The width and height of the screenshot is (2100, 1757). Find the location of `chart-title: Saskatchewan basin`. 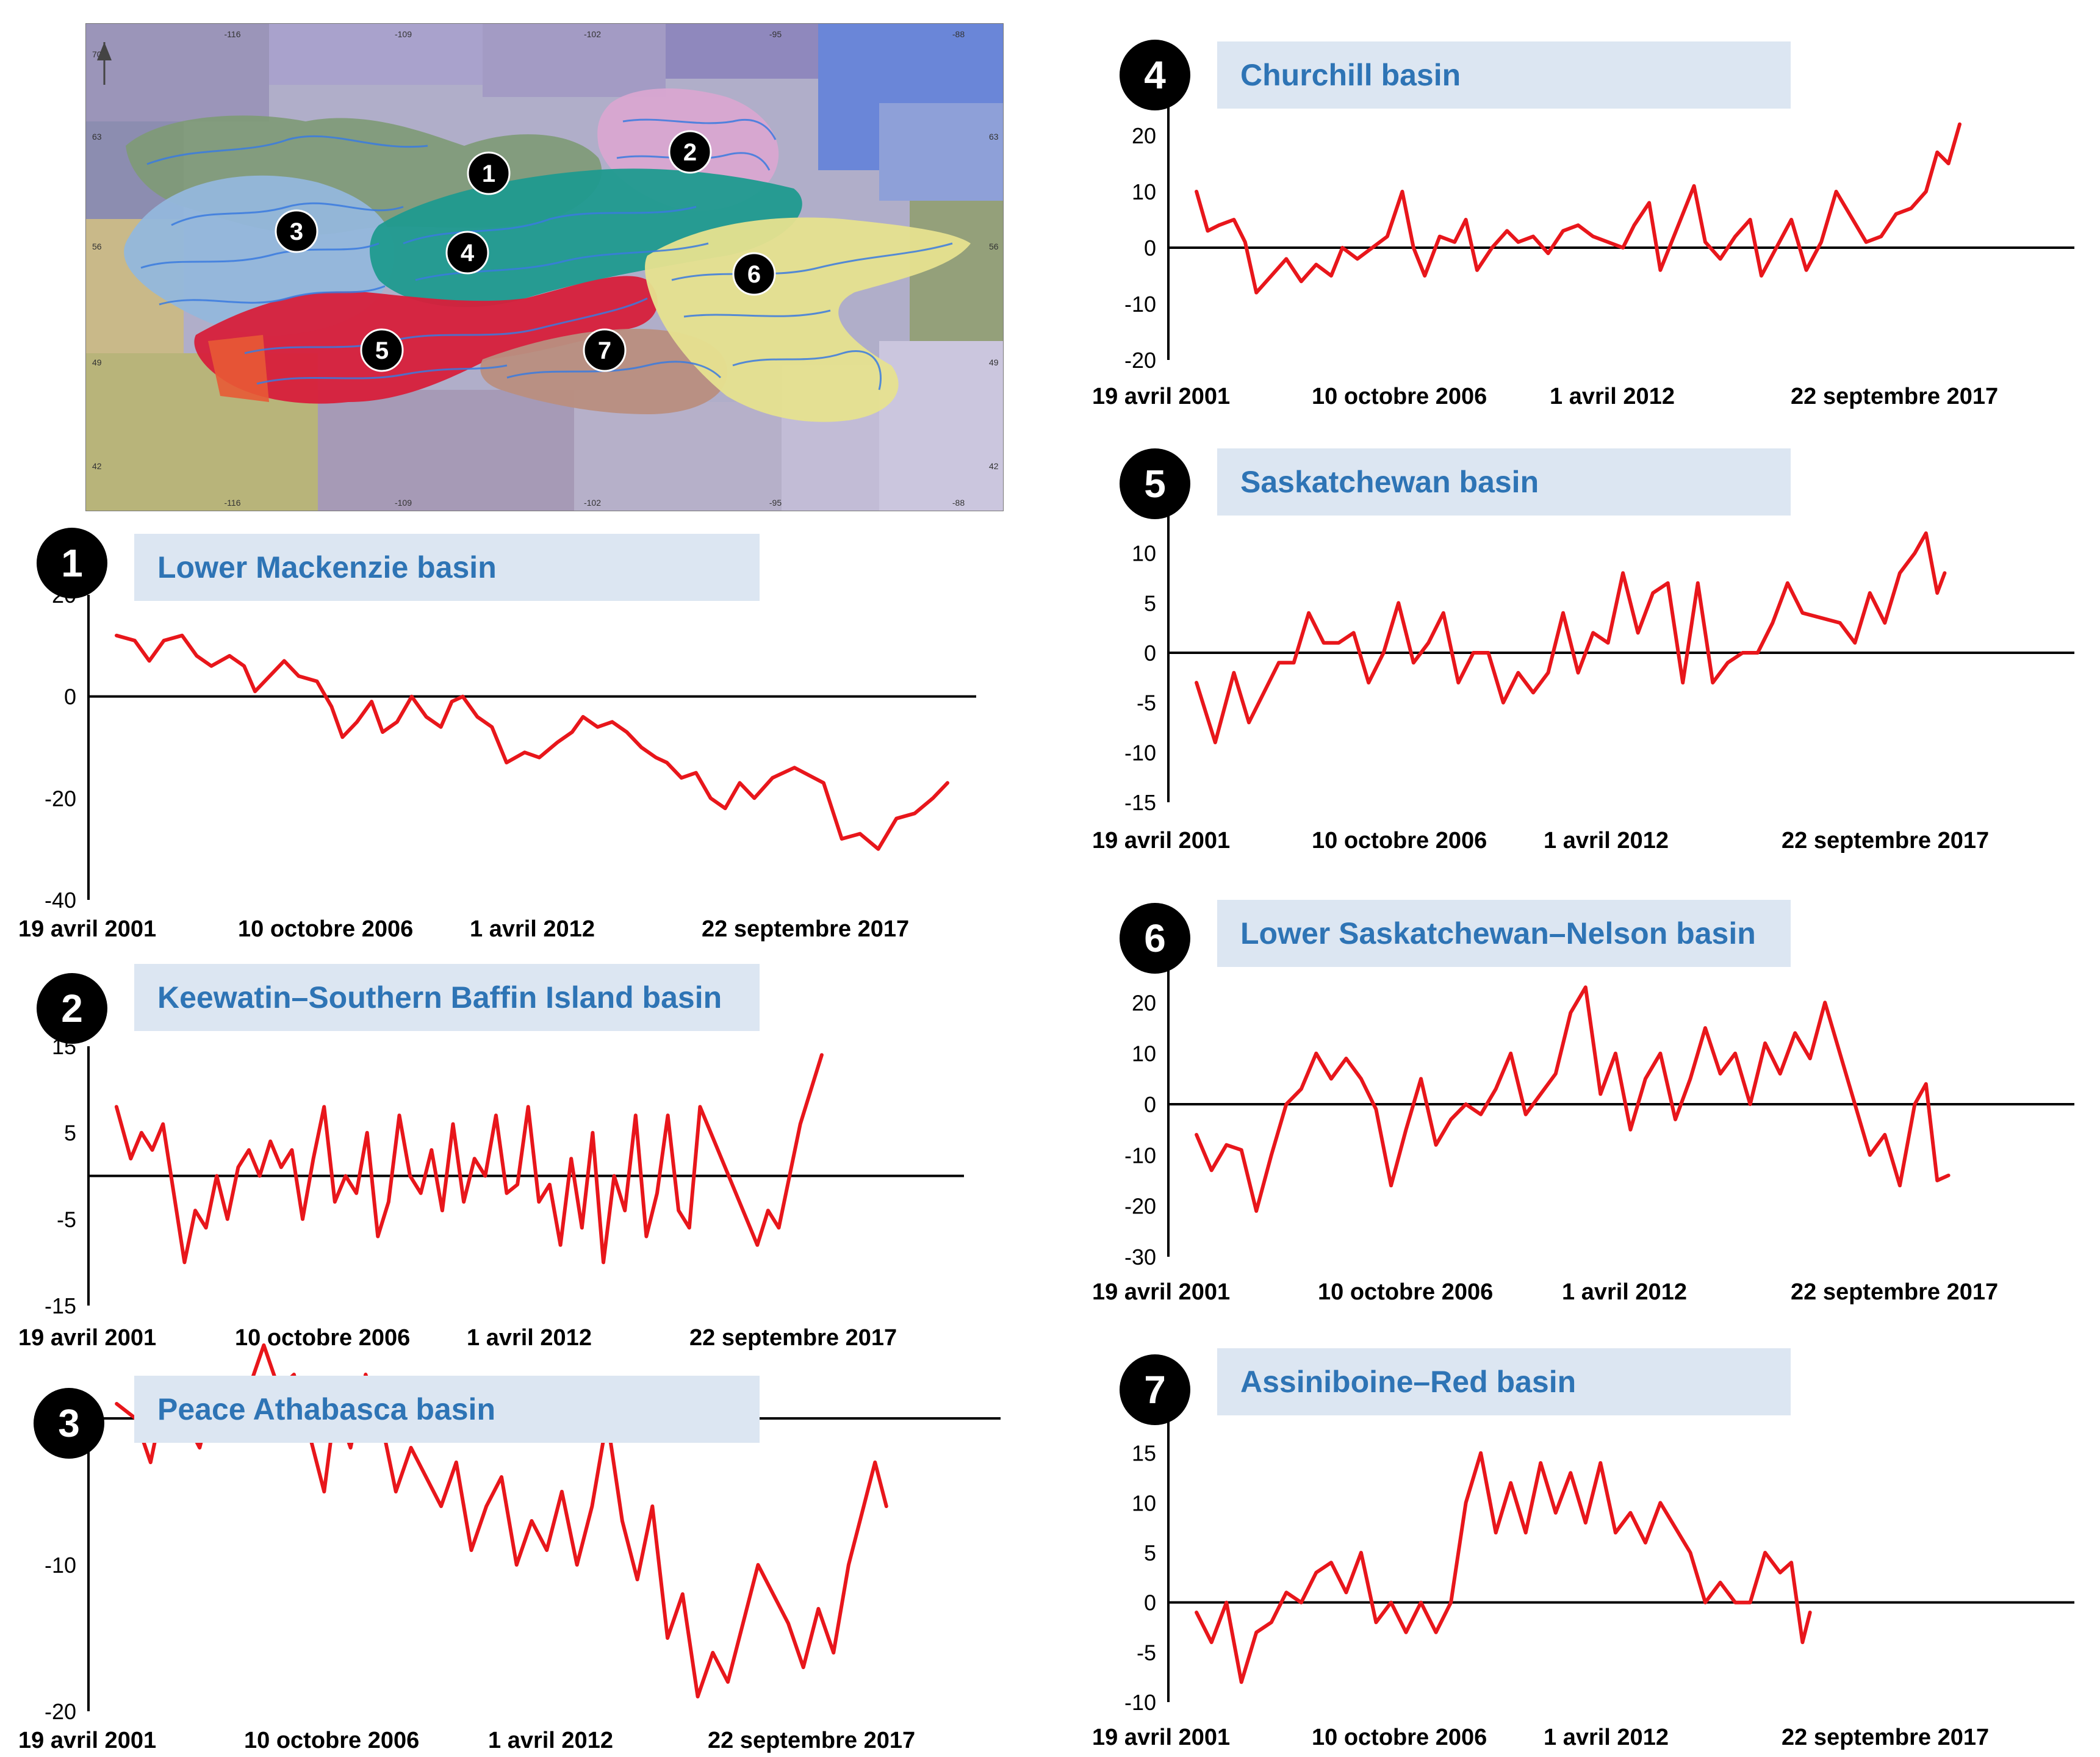

chart-title: Saskatchewan basin is located at coordinates (1504, 482).